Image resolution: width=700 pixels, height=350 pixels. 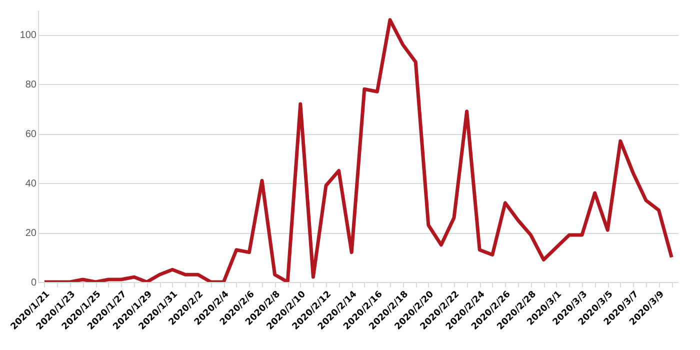 I want to click on y-tick-label: 100, so click(x=28, y=36).